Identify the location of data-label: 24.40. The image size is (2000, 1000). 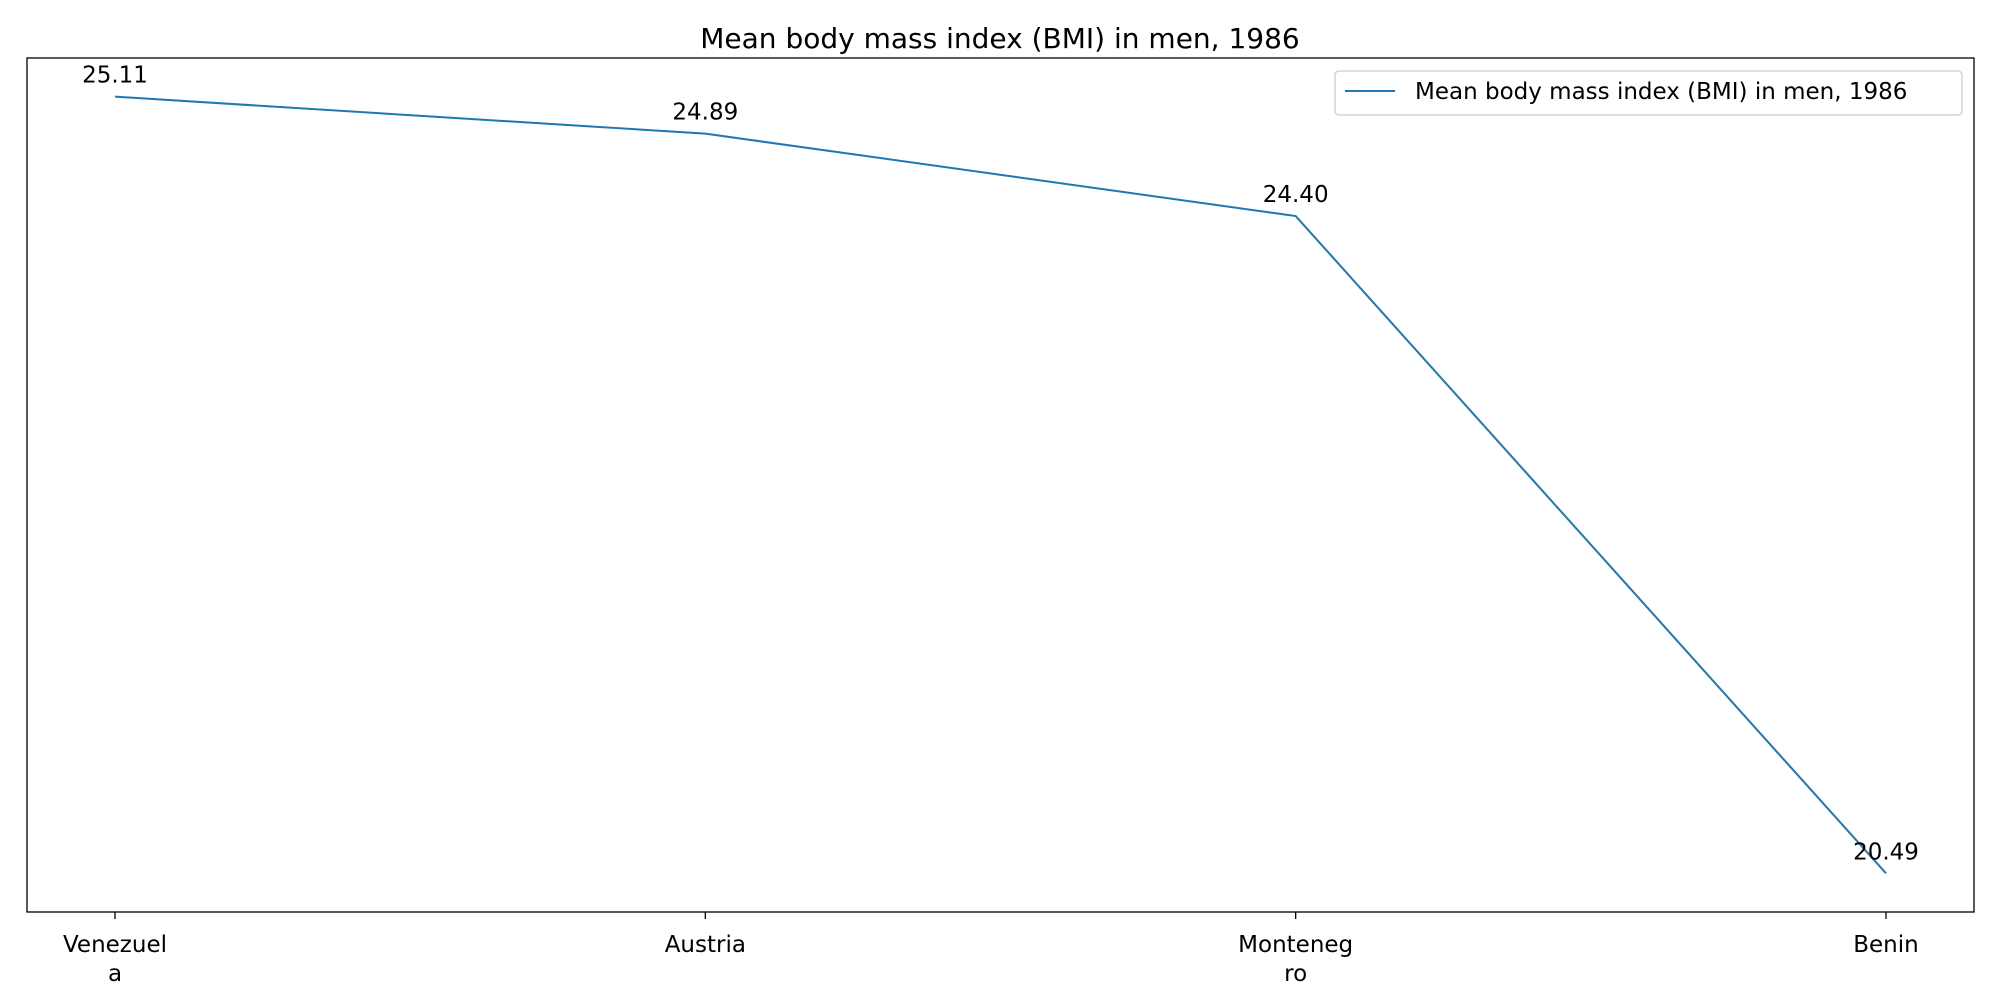
(1296, 195).